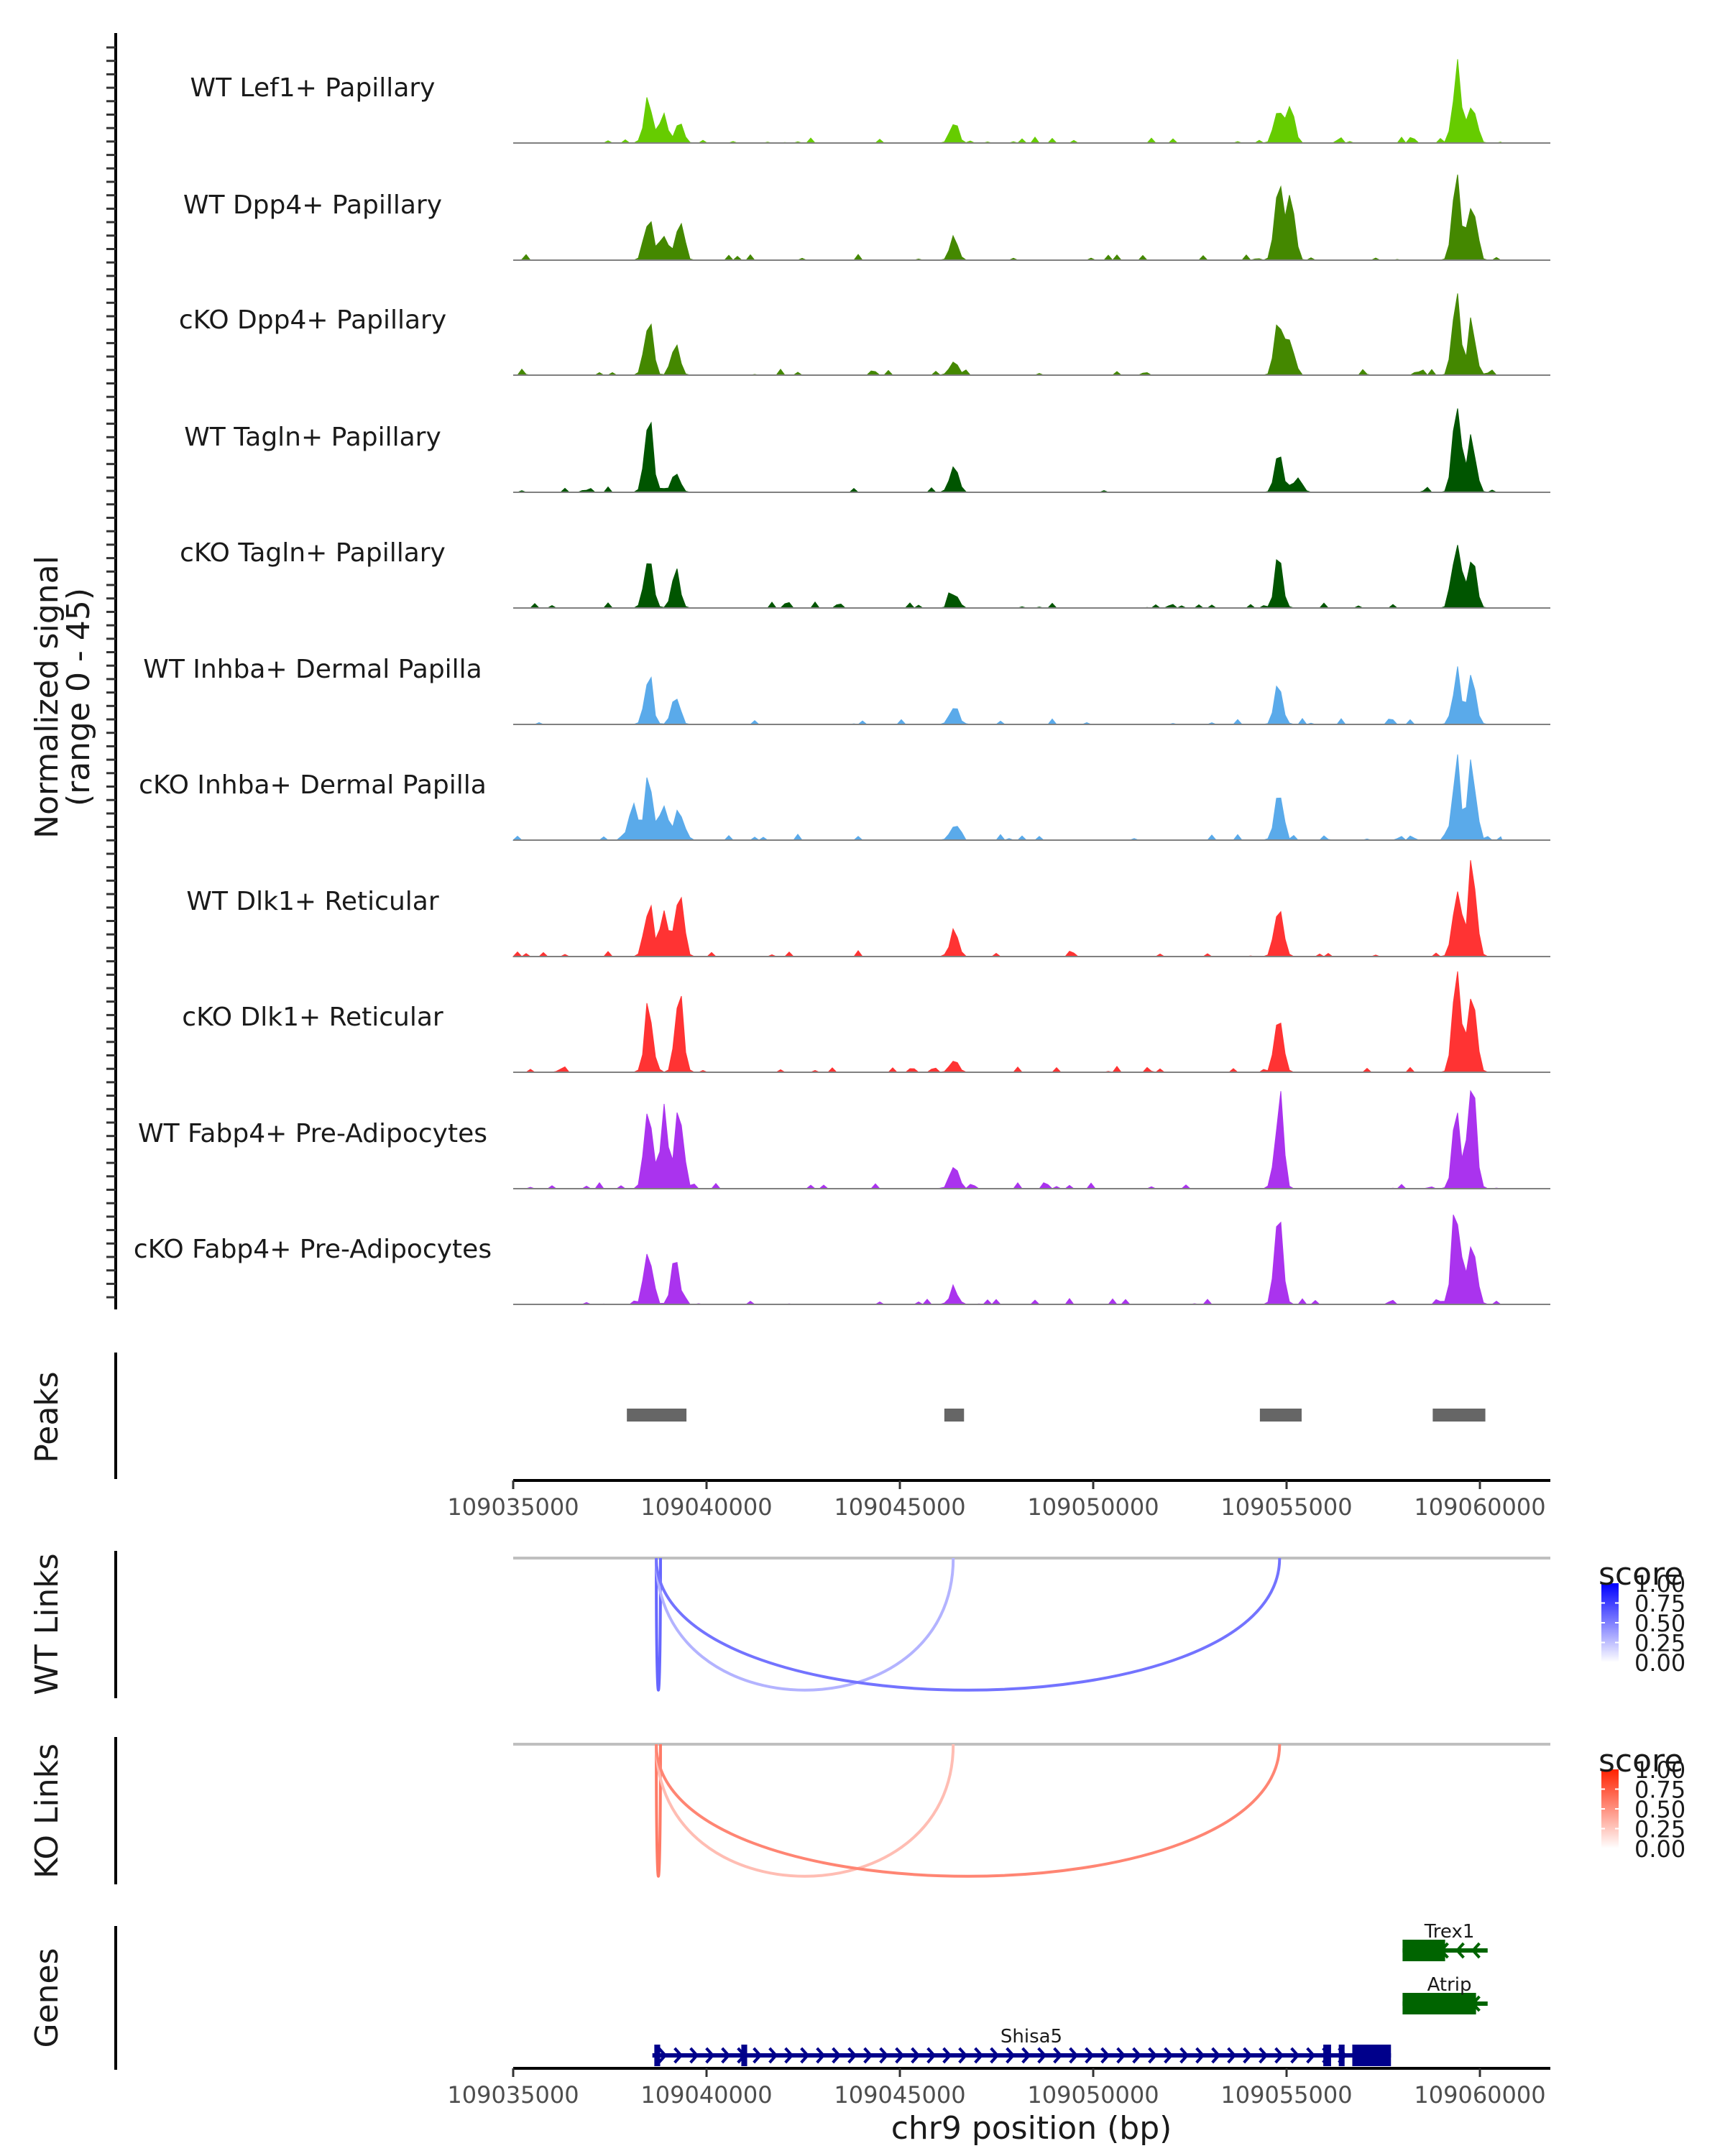 This screenshot has width=1725, height=2156. What do you see at coordinates (1640, 1761) in the screenshot?
I see `ko-links-legend-title: score` at bounding box center [1640, 1761].